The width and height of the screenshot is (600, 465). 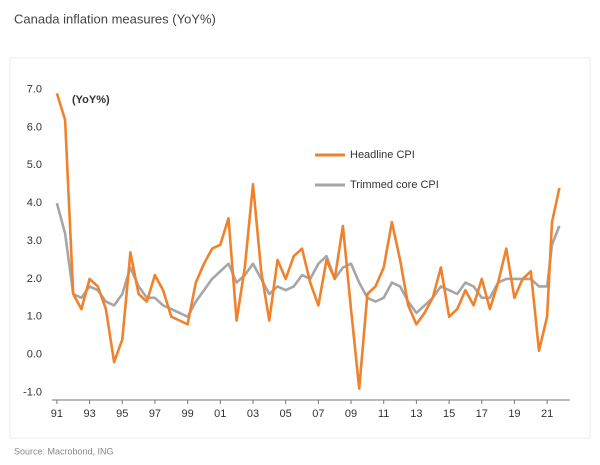 I want to click on x-tick-label: 05, so click(x=286, y=414).